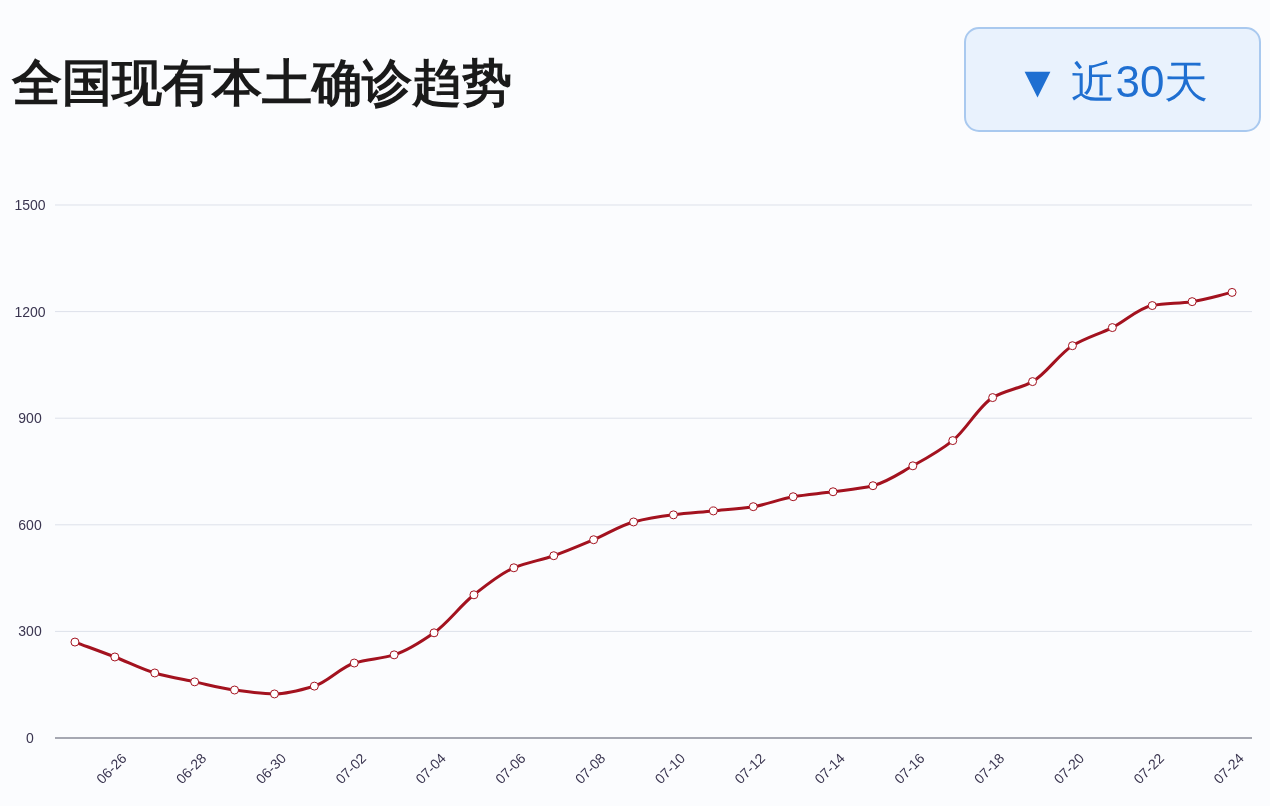 The width and height of the screenshot is (1270, 806). Describe the element at coordinates (1112, 79) in the screenshot. I see `button: ▼ 近30天` at that location.